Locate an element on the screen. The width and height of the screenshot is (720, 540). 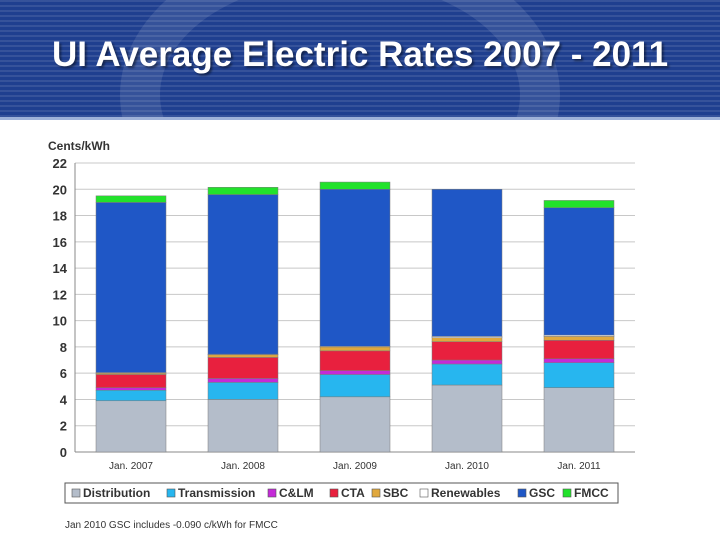
legend-label-sbc: SBC is located at coordinates (396, 493).